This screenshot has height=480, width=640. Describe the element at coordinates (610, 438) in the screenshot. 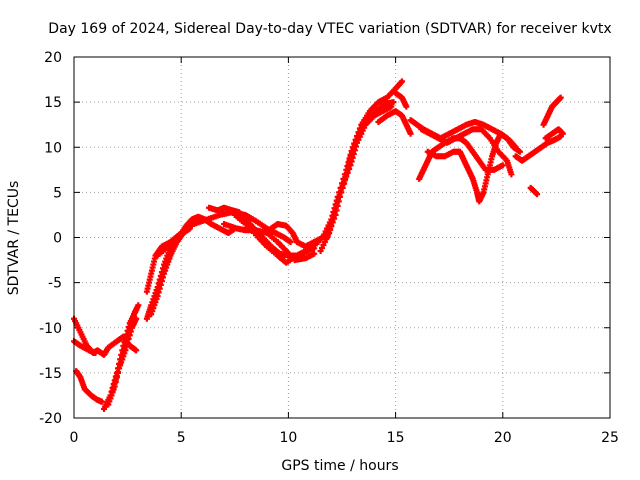

I see `x-tick-label: 25` at that location.